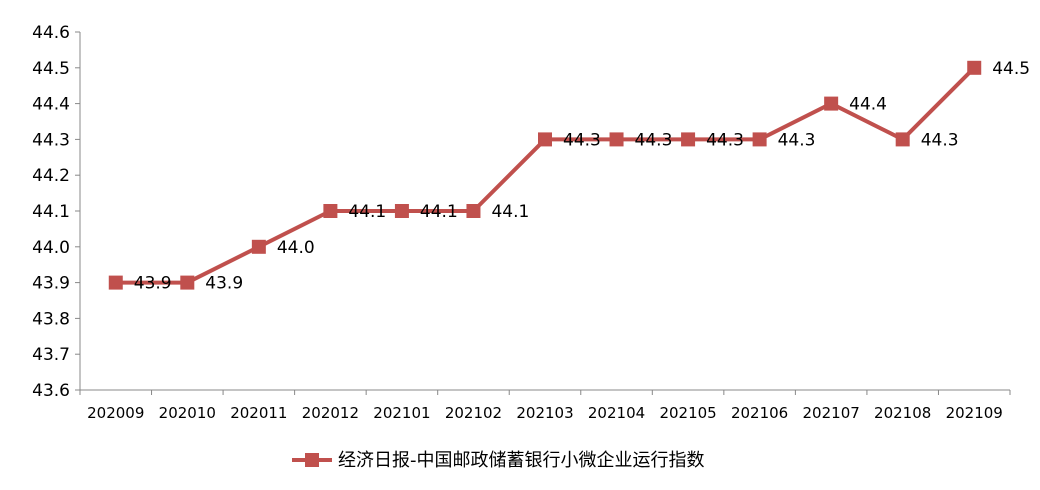 This screenshot has width=1040, height=490. I want to click on legend: 经济日报-中国邮政储蓄银行小微企业运行指数, so click(498, 460).